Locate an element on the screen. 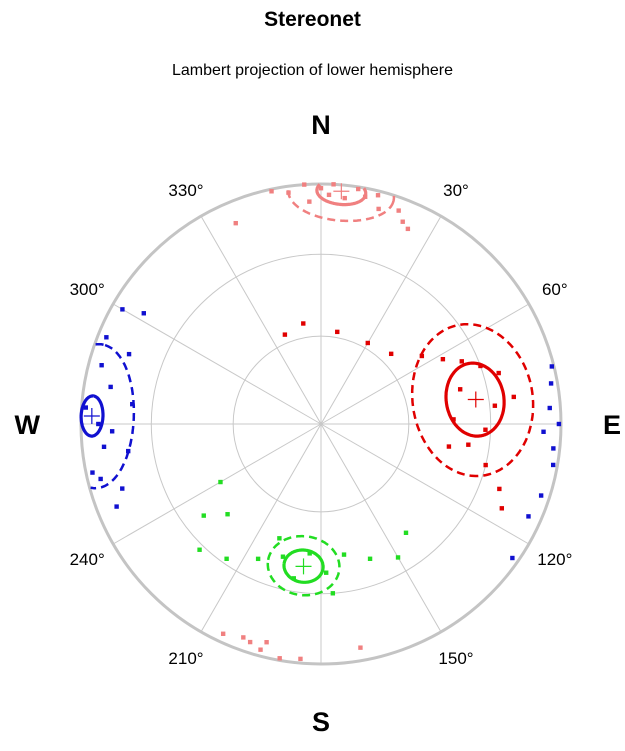 This screenshot has height=751, width=625. azimuth-label: 240° is located at coordinates (87, 559).